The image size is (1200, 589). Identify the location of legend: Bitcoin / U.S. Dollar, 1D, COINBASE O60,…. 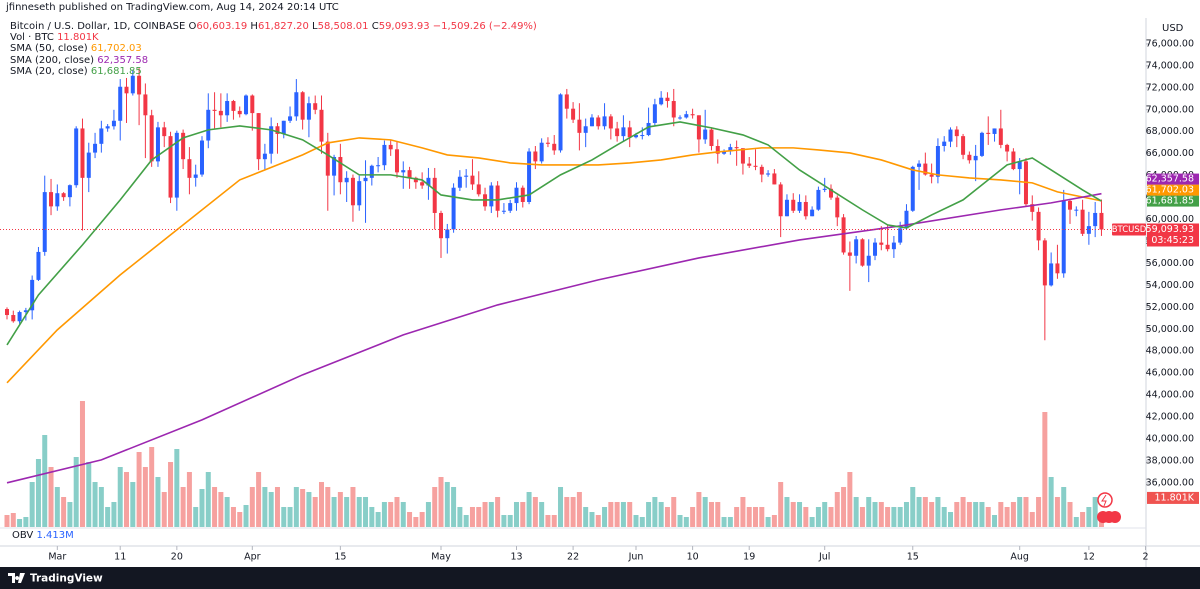
(273, 49).